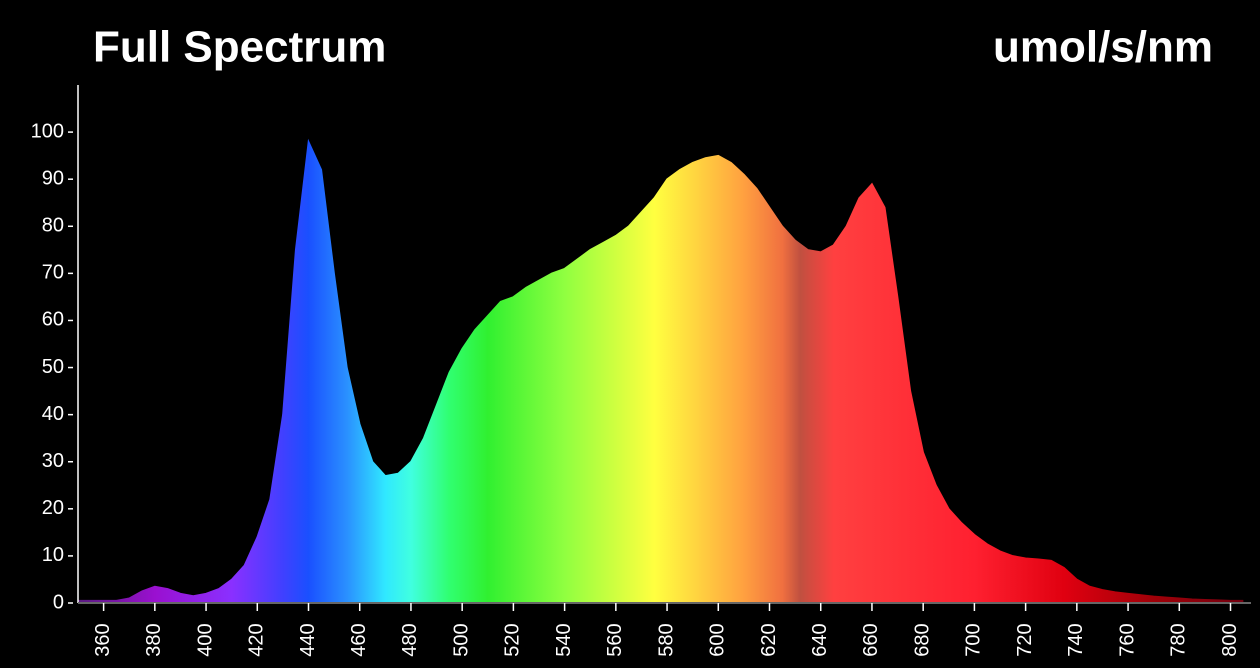 Image resolution: width=1260 pixels, height=668 pixels. Describe the element at coordinates (47, 131) in the screenshot. I see `y-tick-label: 100` at that location.